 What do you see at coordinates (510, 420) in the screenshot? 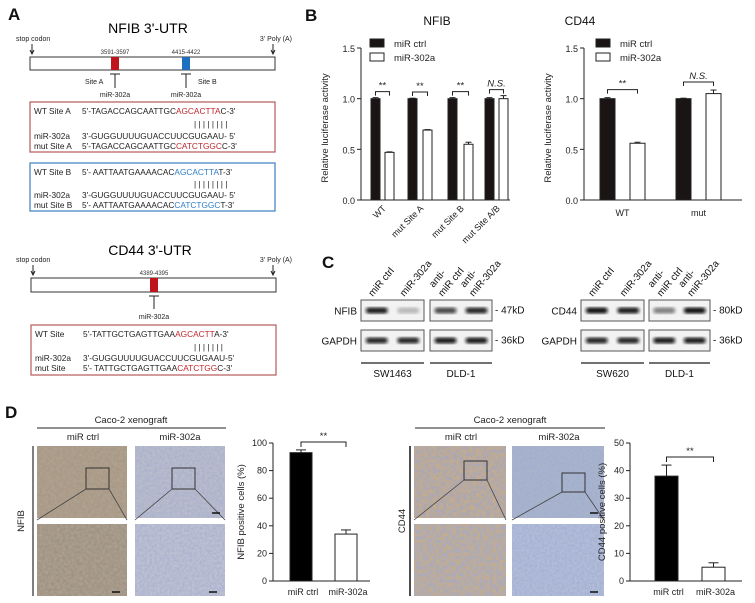
I see `xenograft-header: Caco-2 xenograft` at bounding box center [510, 420].